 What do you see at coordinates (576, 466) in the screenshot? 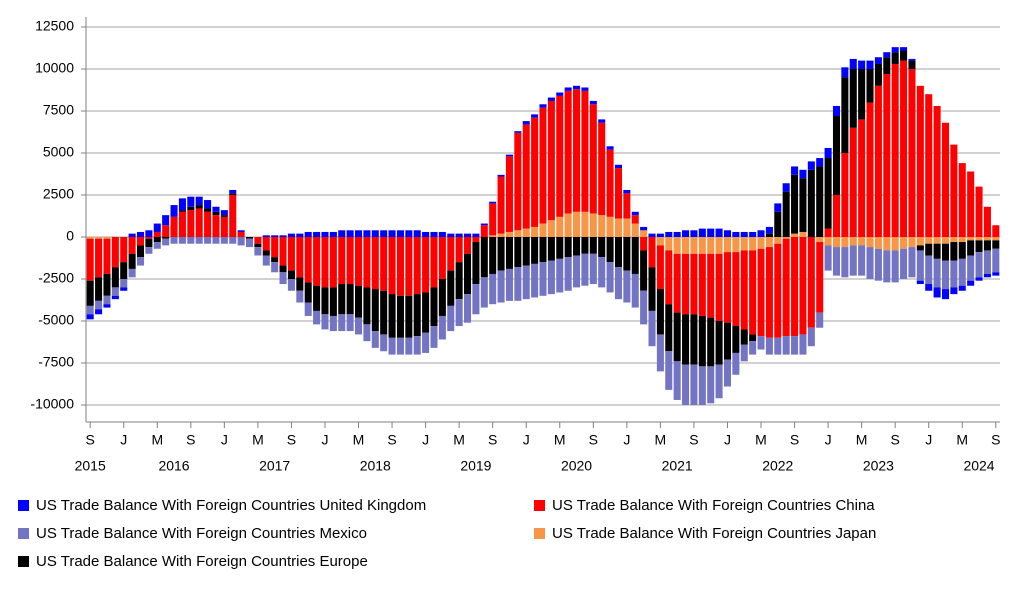
I see `x-year-label: 2020` at bounding box center [576, 466].